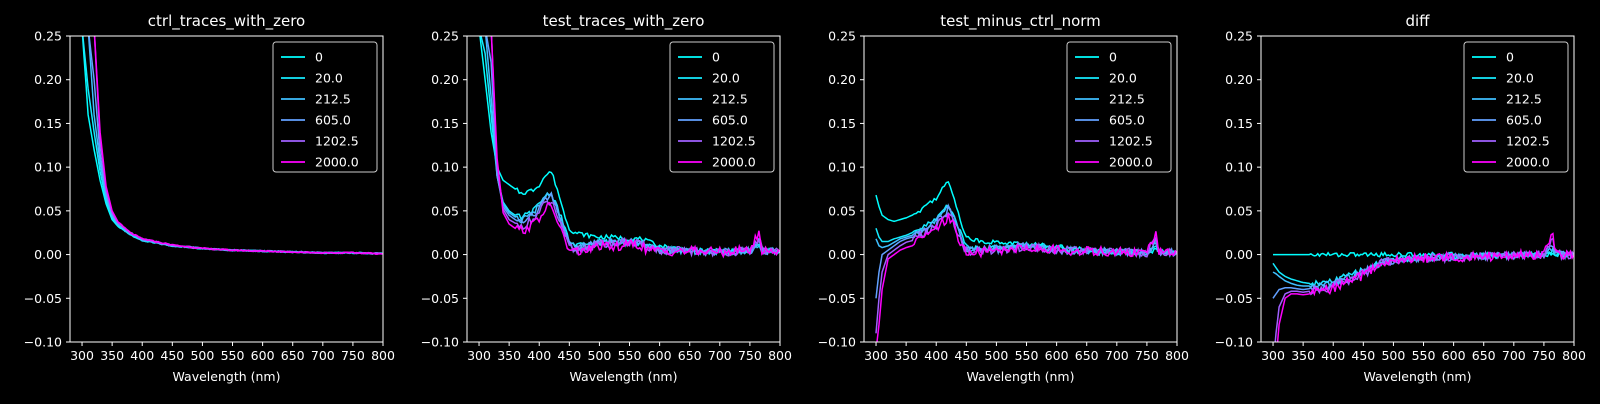 The width and height of the screenshot is (1600, 404). I want to click on y-tick-label: −0.10, so click(43, 342).